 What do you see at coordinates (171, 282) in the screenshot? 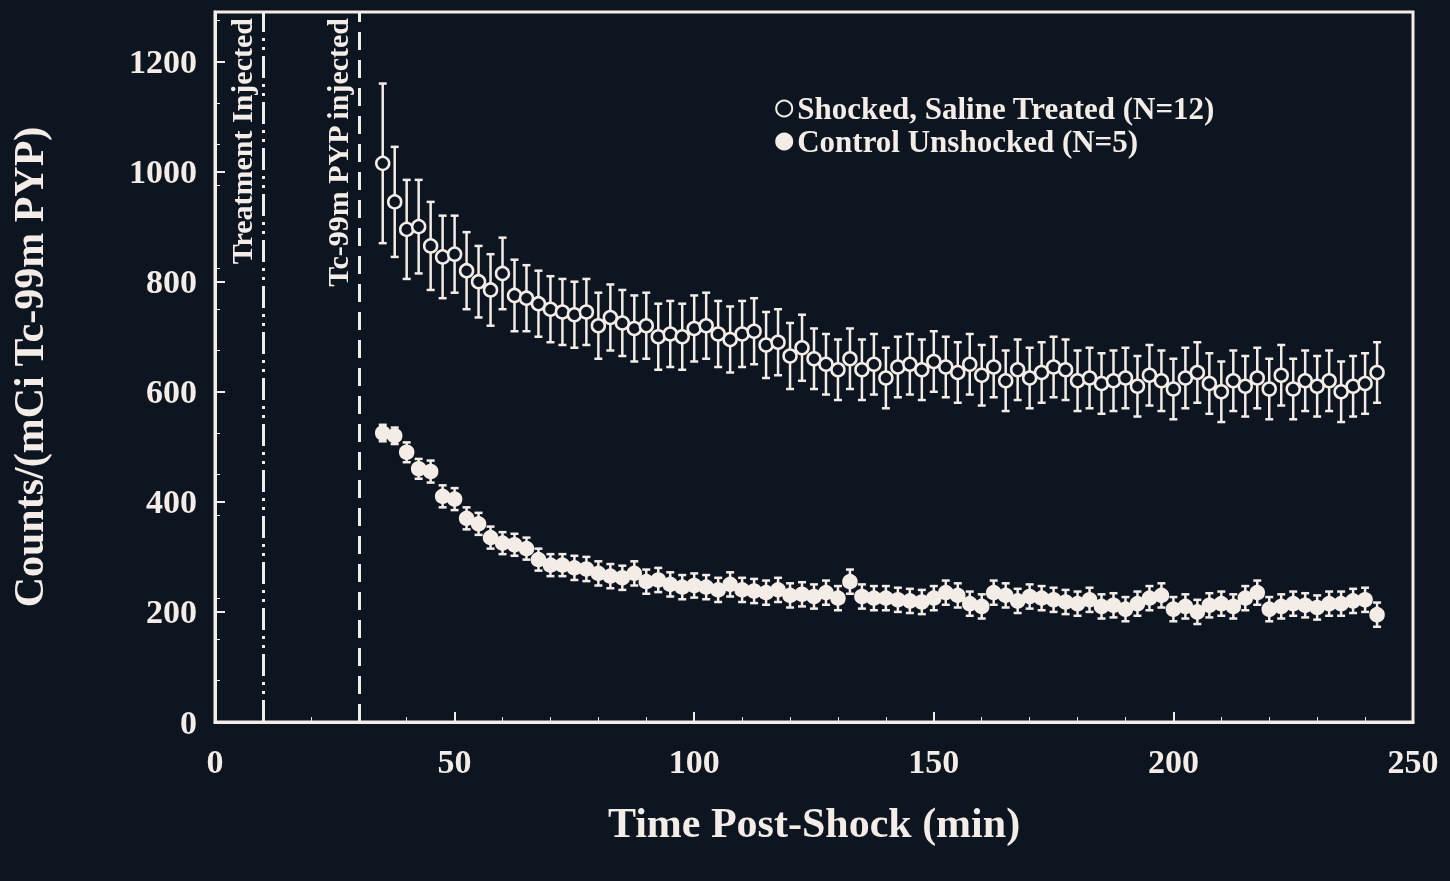
I see `y-tick-label: 800` at bounding box center [171, 282].